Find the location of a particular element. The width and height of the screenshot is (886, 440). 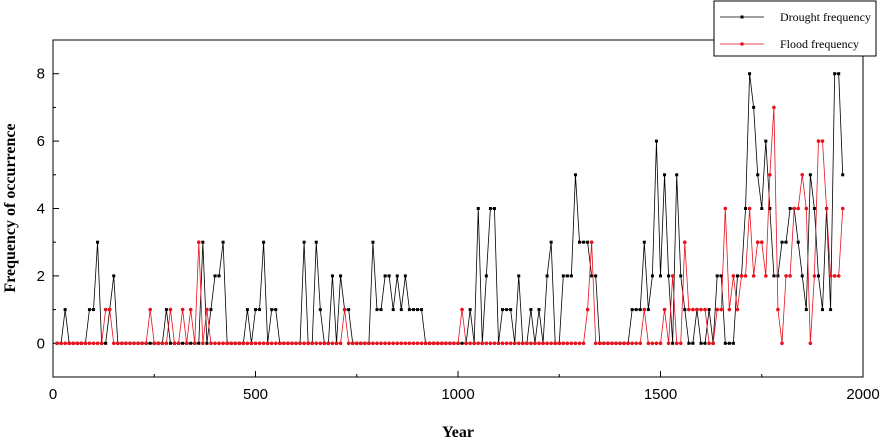

x-tick-label: 2000 is located at coordinates (862, 394).